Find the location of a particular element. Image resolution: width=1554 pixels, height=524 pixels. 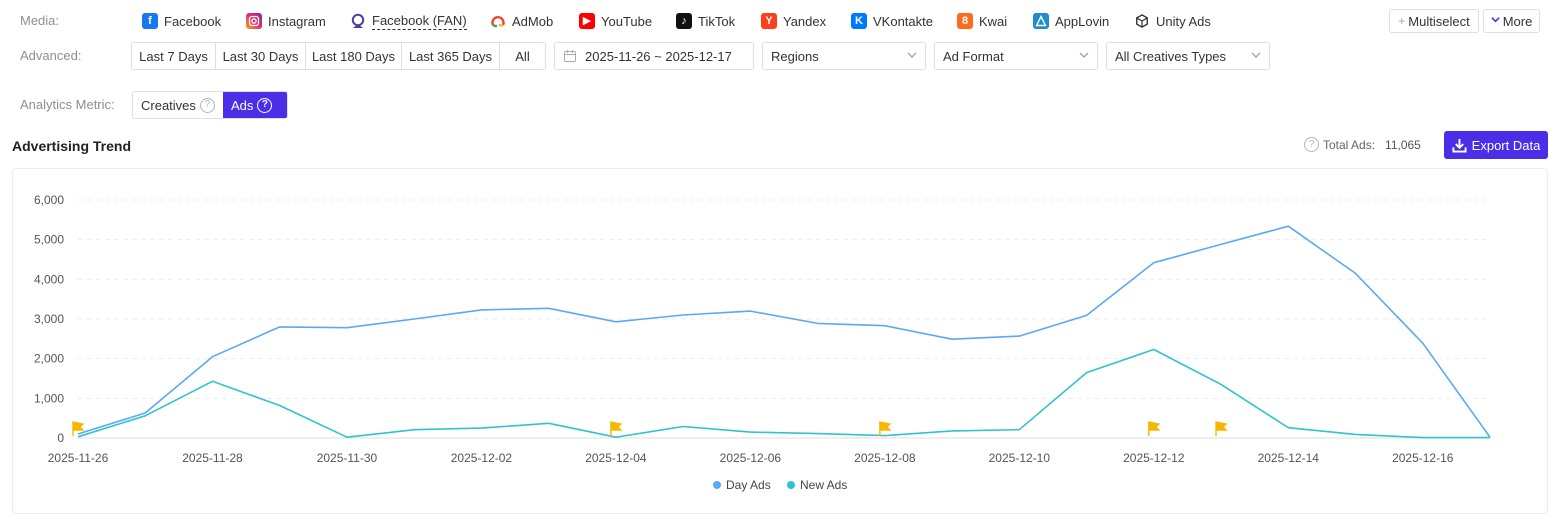

range-last-30-days: Last 30 Days is located at coordinates (261, 56).